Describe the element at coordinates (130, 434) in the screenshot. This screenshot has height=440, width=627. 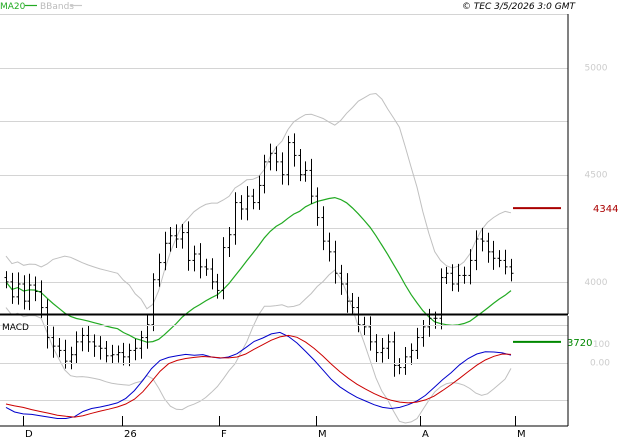
I see `x-tick-label: 26` at that location.